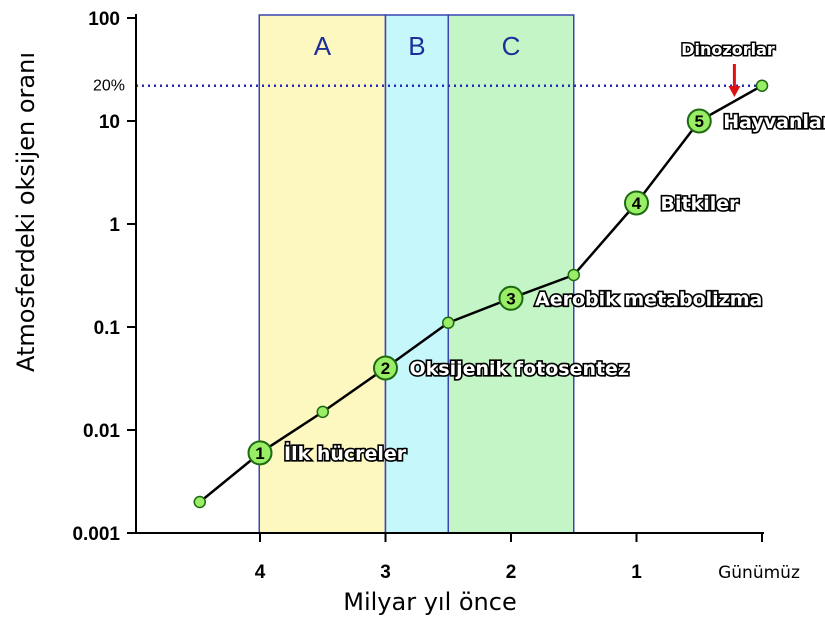 The height and width of the screenshot is (624, 825). I want to click on reference-line-group: 20%, so click(428, 86).